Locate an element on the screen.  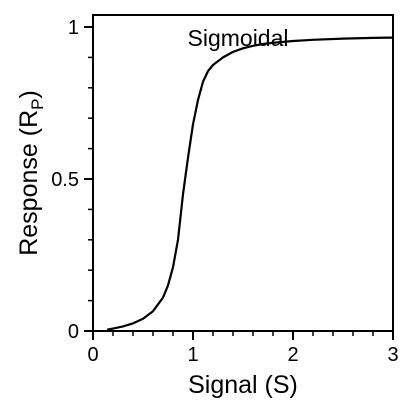
y-axis-title: Response (RP) is located at coordinates (31, 173).